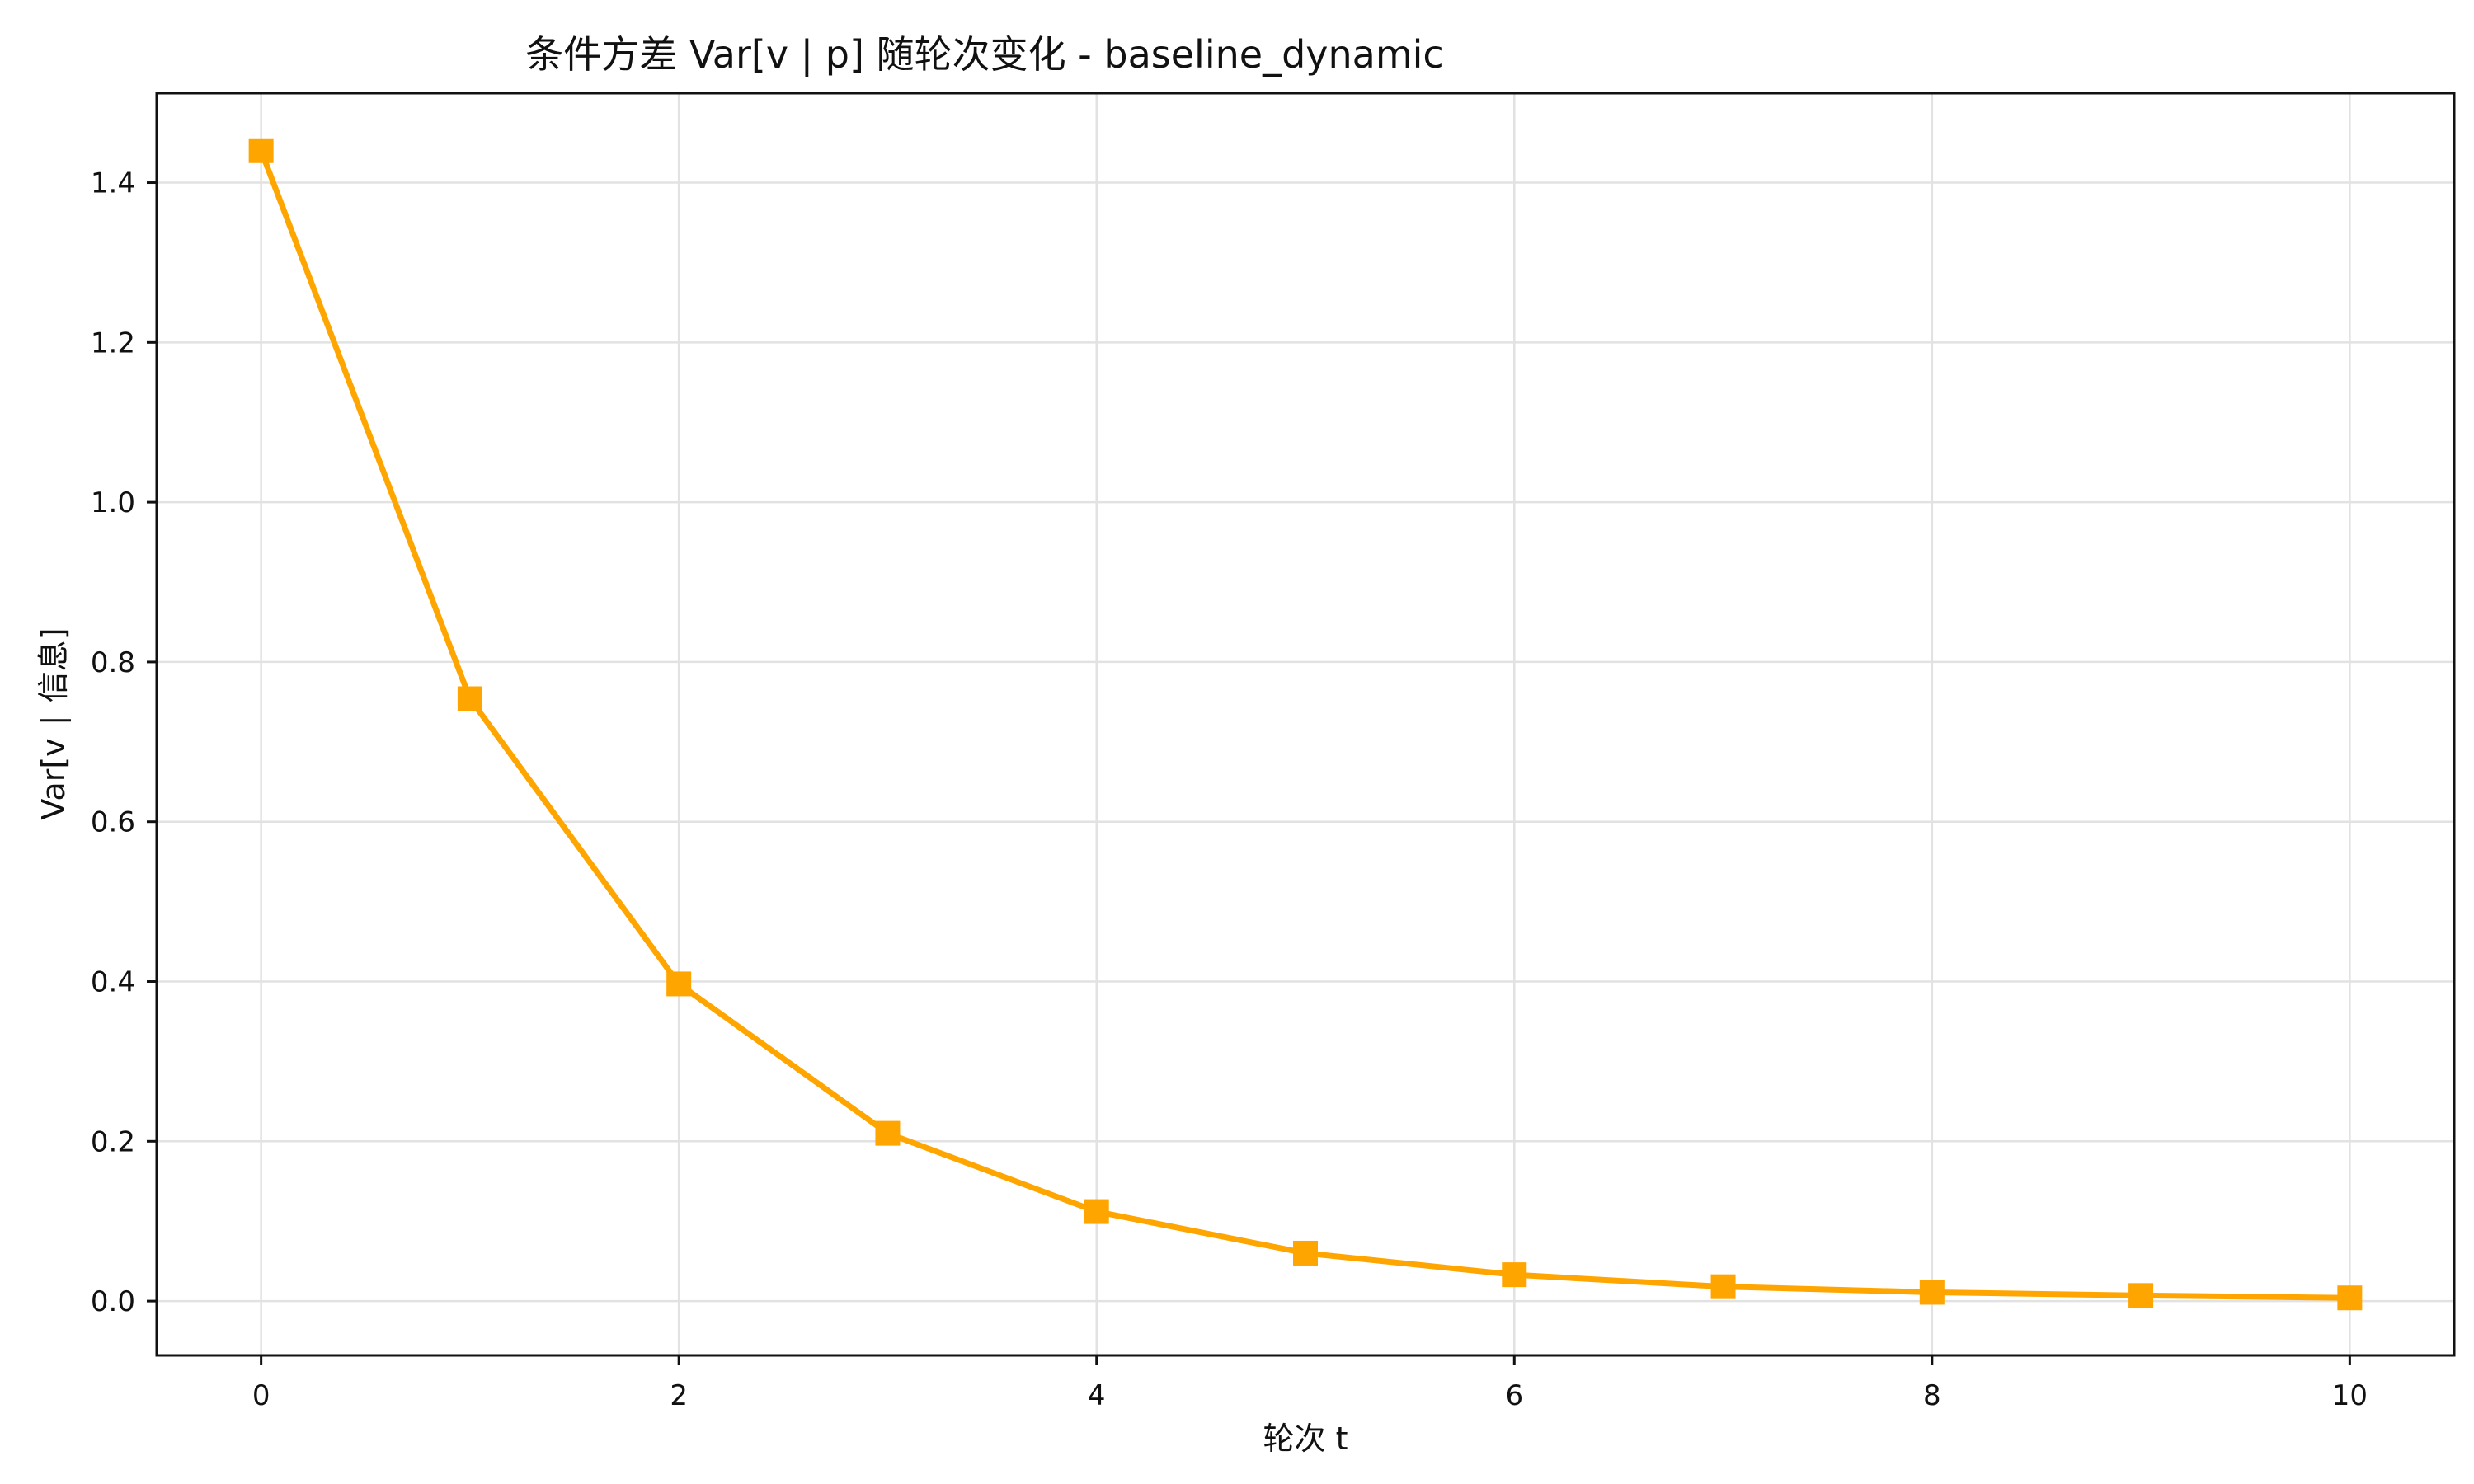 This screenshot has height=1484, width=2474. What do you see at coordinates (113, 822) in the screenshot?
I see `y-tick-label: 0.6` at bounding box center [113, 822].